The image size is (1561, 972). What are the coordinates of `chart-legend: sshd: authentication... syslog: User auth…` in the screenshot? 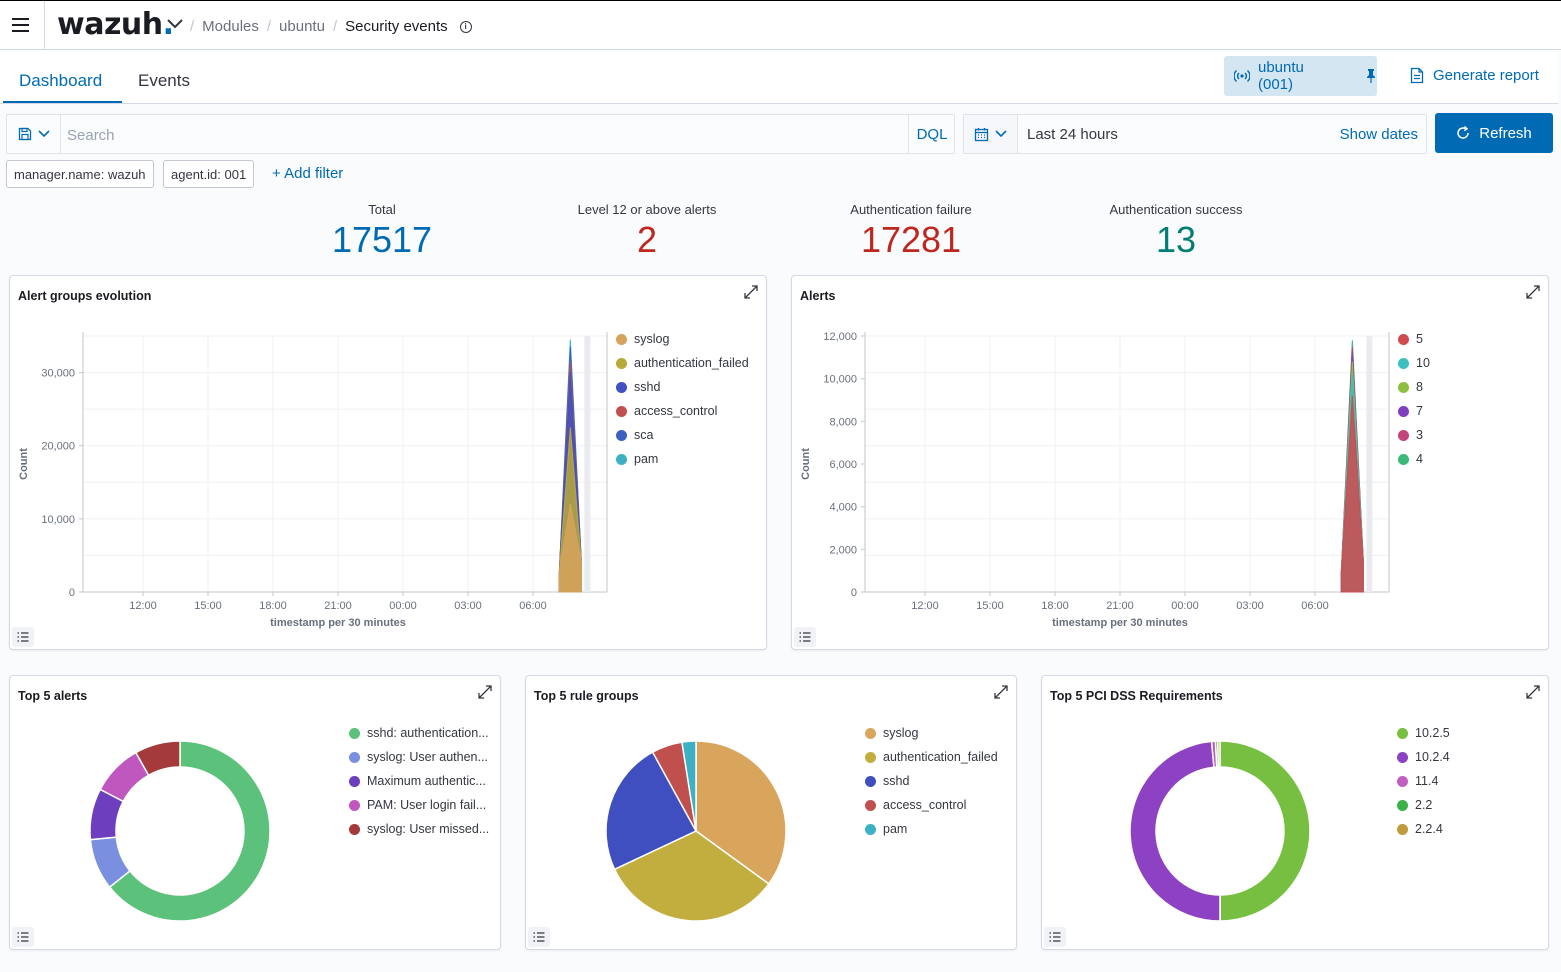 It's located at (419, 781).